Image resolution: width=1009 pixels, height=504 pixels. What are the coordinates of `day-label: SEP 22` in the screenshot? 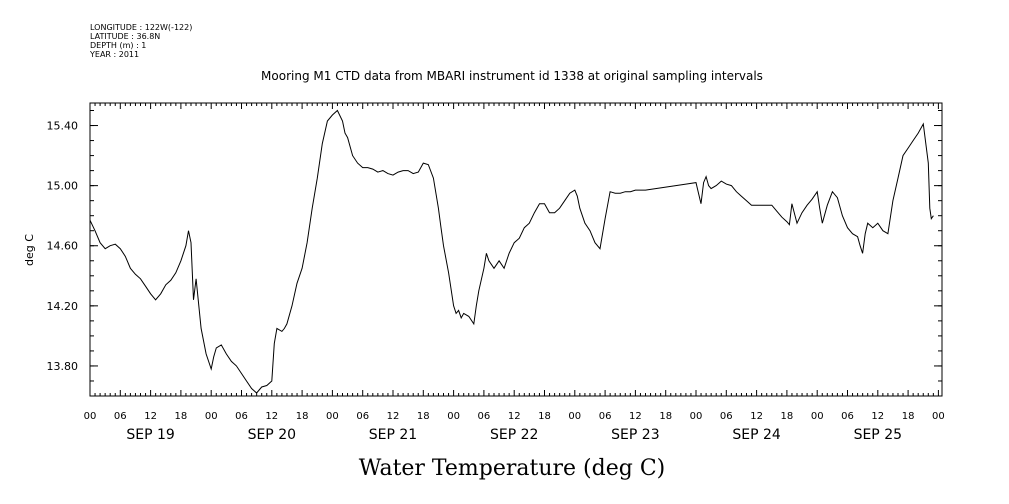 It's located at (514, 435).